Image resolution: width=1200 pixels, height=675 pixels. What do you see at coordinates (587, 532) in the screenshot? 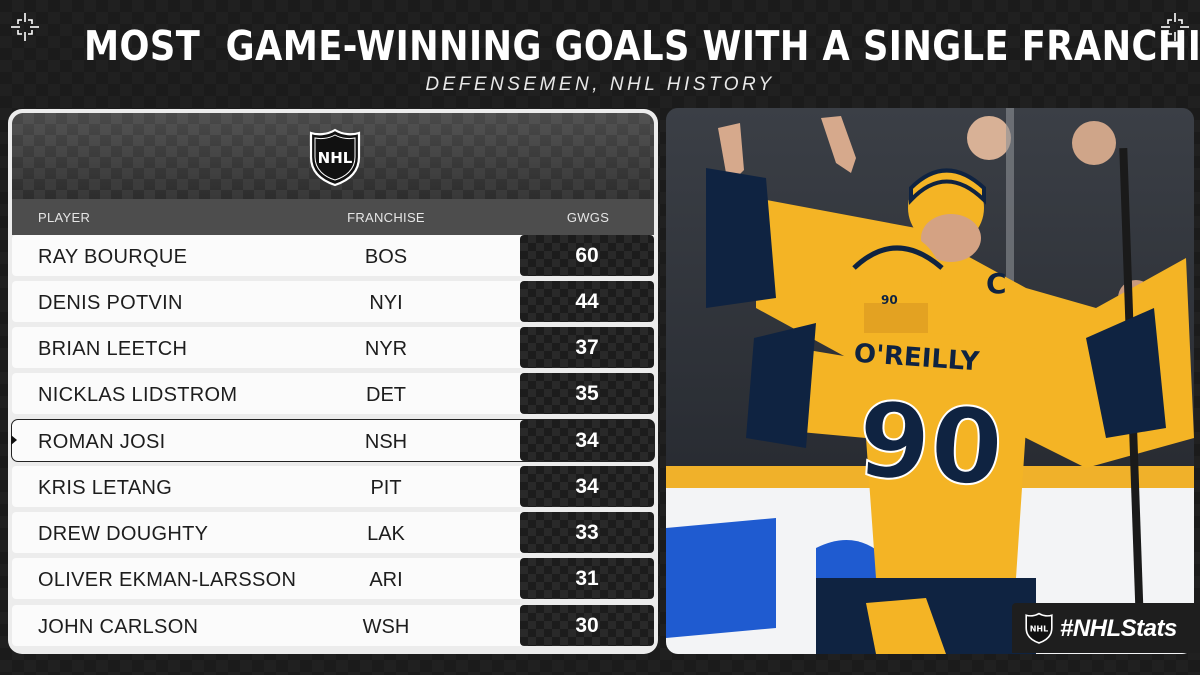
I see `gwg-value: 33` at bounding box center [587, 532].